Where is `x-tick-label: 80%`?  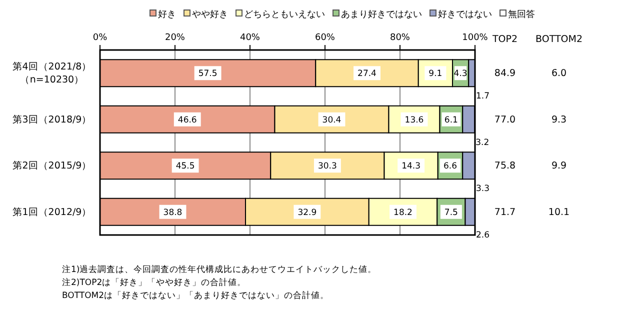 x-tick-label: 80% is located at coordinates (400, 38).